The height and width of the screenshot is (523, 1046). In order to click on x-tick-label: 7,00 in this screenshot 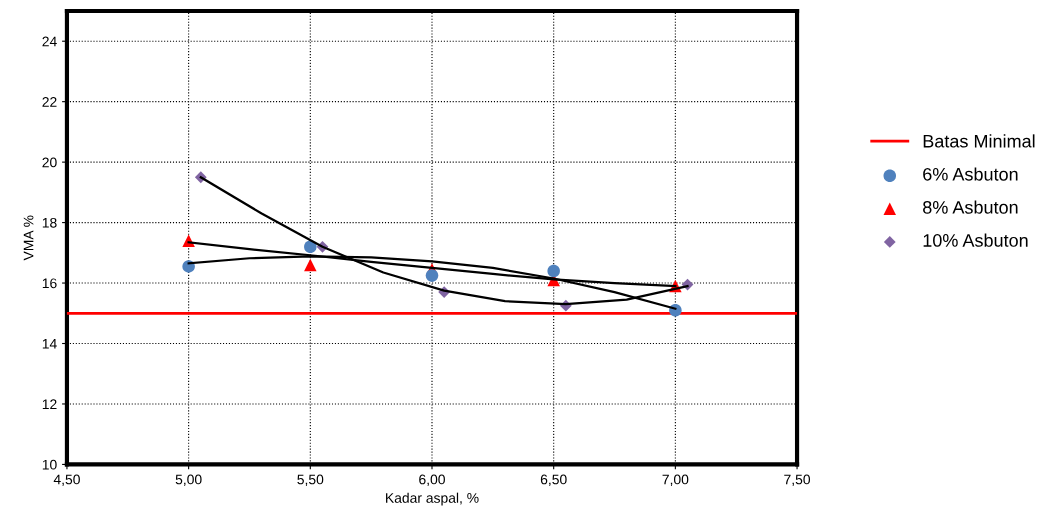, I will do `click(675, 480)`.